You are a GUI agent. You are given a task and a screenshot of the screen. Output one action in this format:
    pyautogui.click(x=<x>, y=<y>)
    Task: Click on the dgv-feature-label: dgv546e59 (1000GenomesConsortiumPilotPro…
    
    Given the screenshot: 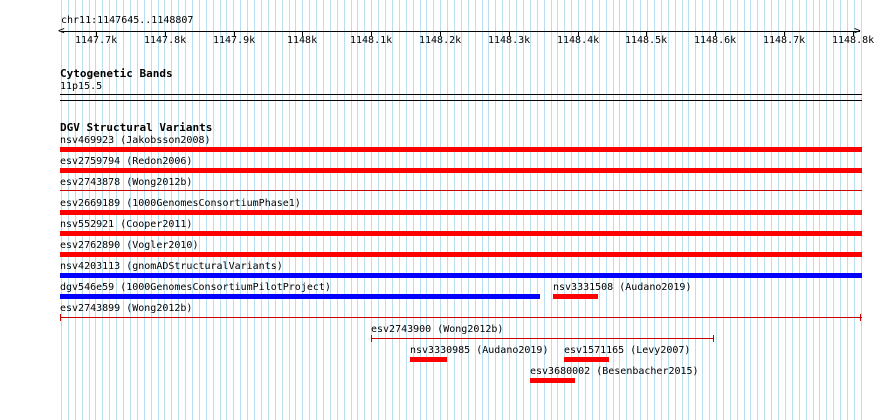 What is the action you would take?
    pyautogui.click(x=195, y=287)
    